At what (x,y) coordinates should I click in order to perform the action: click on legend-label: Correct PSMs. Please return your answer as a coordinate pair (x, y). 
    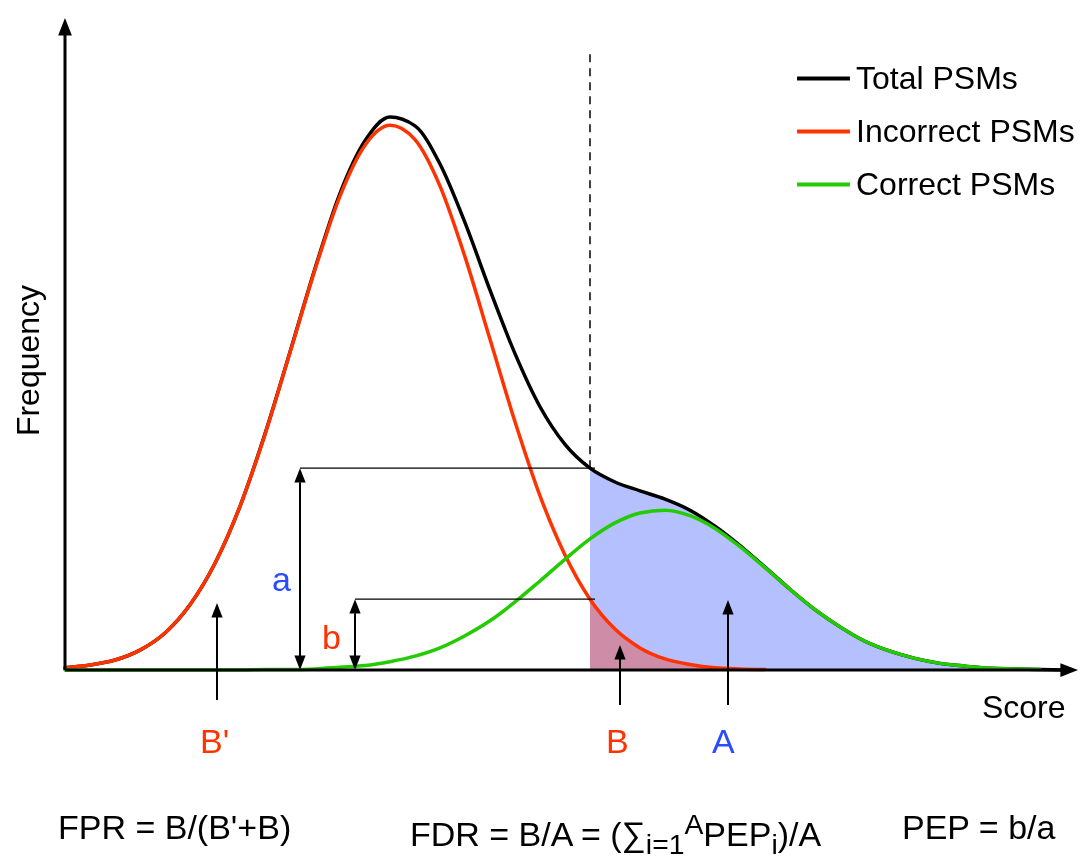
    Looking at the image, I should click on (956, 183).